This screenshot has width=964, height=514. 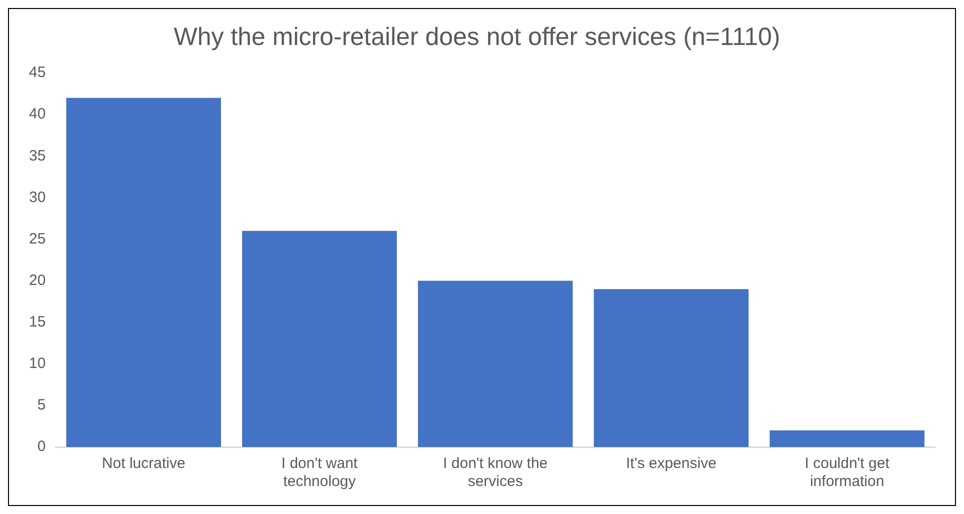 What do you see at coordinates (37, 114) in the screenshot?
I see `y-tick-label: 40` at bounding box center [37, 114].